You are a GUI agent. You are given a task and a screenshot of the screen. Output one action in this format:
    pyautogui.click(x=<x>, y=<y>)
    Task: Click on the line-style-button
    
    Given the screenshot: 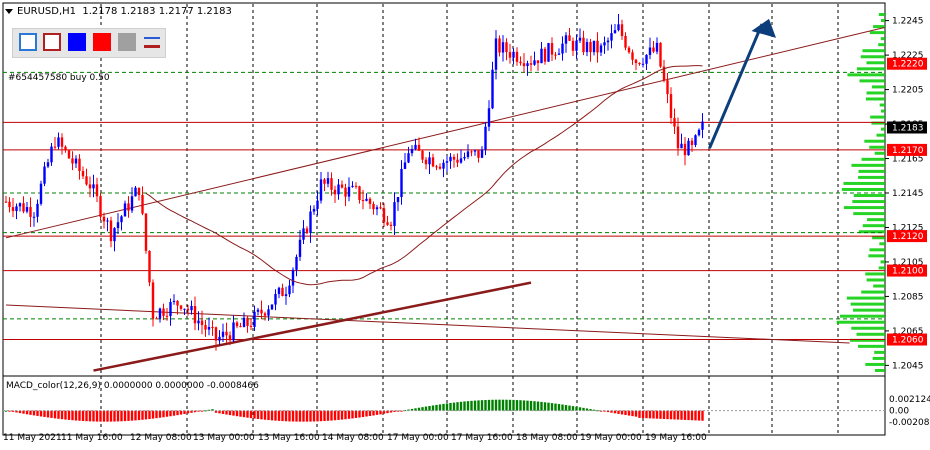 What is the action you would take?
    pyautogui.click(x=152, y=42)
    